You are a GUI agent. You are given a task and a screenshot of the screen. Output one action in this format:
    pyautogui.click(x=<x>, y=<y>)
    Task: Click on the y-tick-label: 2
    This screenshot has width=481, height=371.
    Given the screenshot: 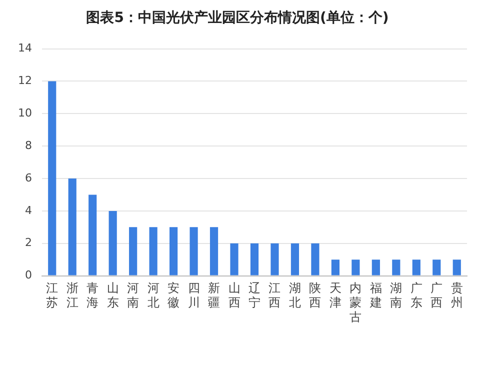 What is the action you would take?
    pyautogui.click(x=28, y=243)
    